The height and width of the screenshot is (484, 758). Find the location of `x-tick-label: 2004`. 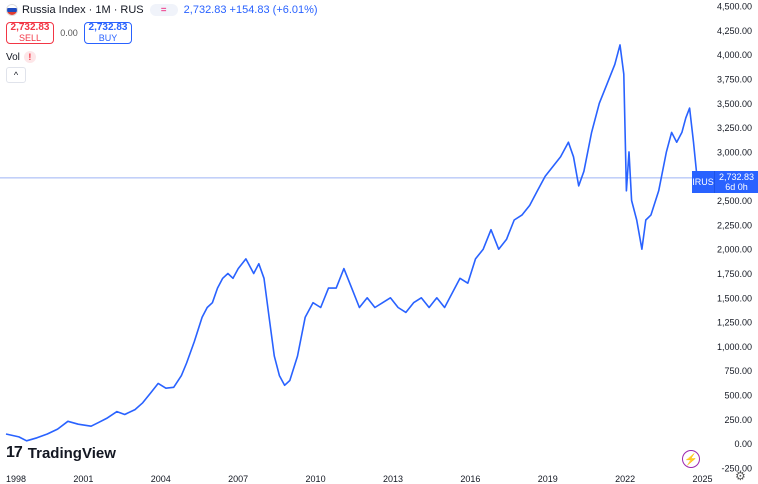

x-tick-label: 2004 is located at coordinates (161, 479).